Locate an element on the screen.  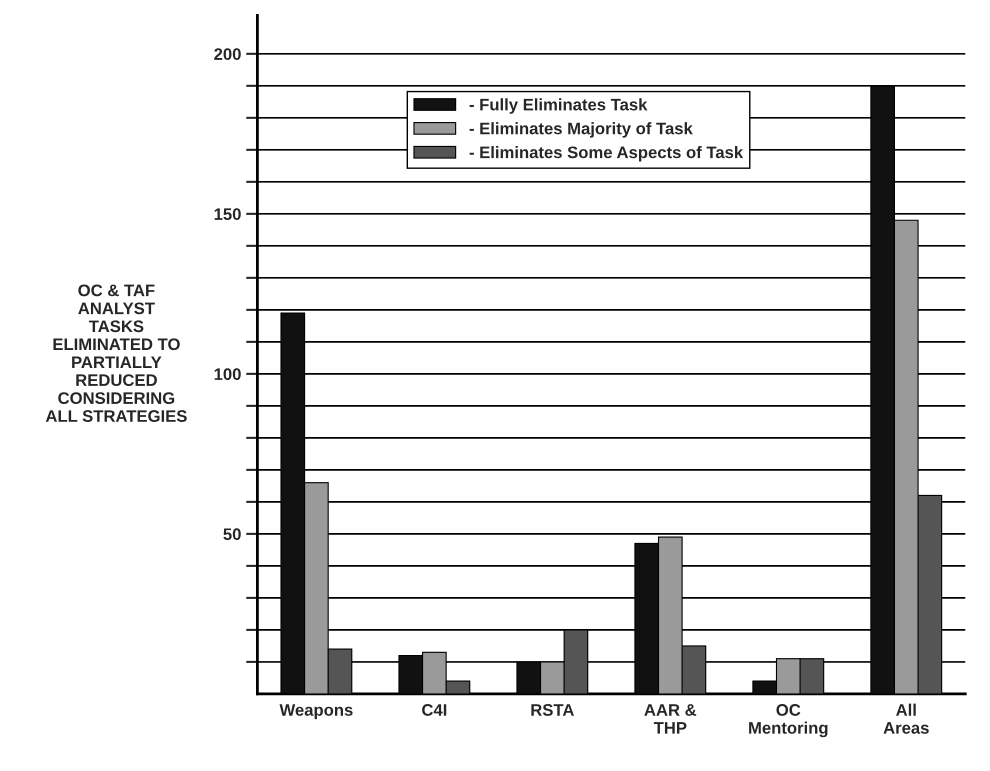
x-tick-label: Weapons is located at coordinates (316, 712).